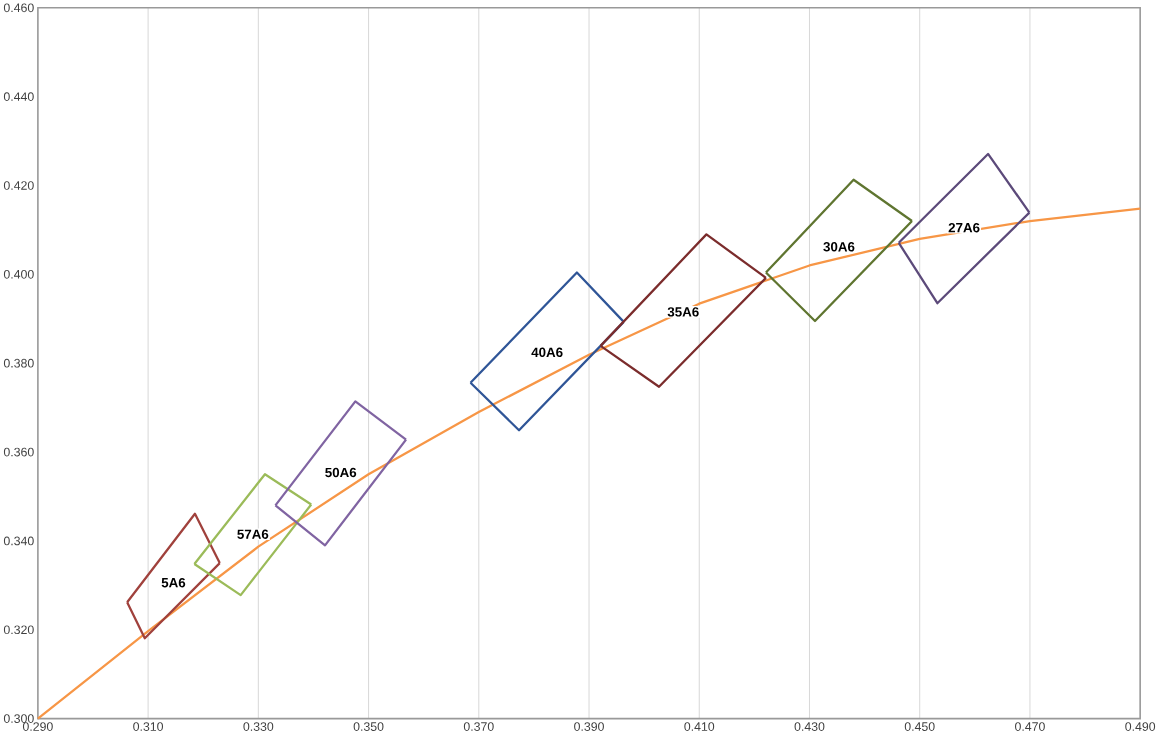 This screenshot has width=1159, height=734. I want to click on y-tick-label: 0.400, so click(18, 274).